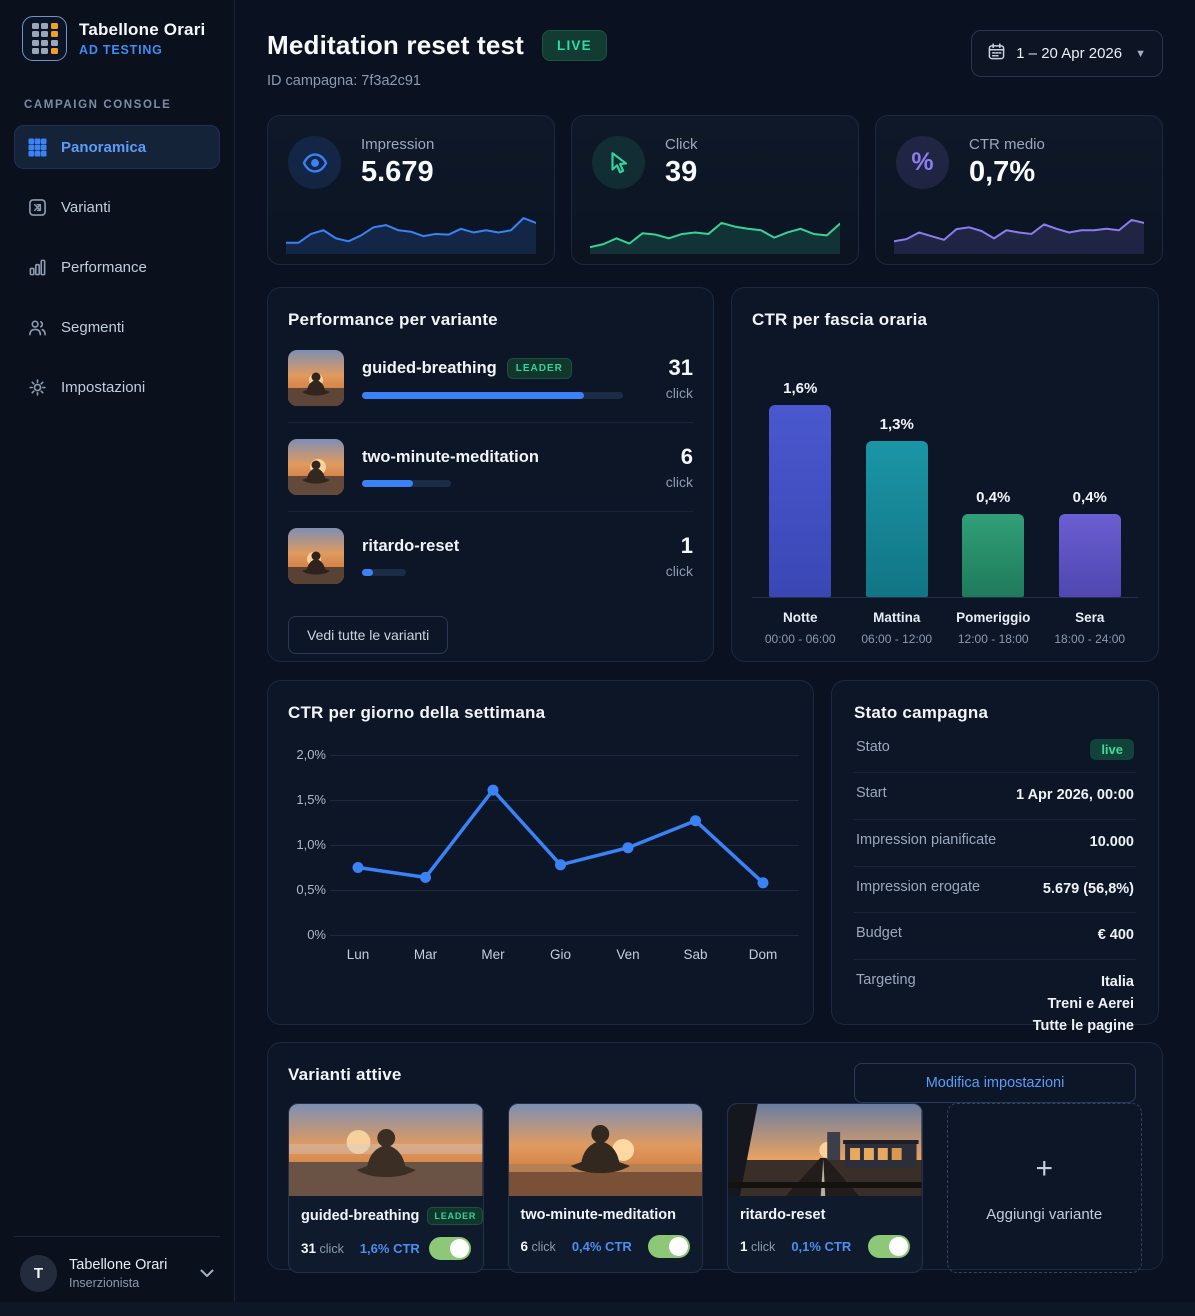 The image size is (1195, 1316). Describe the element at coordinates (1090, 639) in the screenshot. I see `x-tick-sublabel: 18:00 - 24:00` at that location.